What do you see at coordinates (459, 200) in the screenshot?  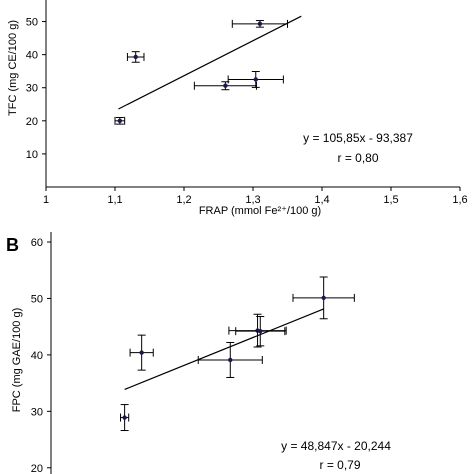 I see `x-tick-label: 1,6` at bounding box center [459, 200].